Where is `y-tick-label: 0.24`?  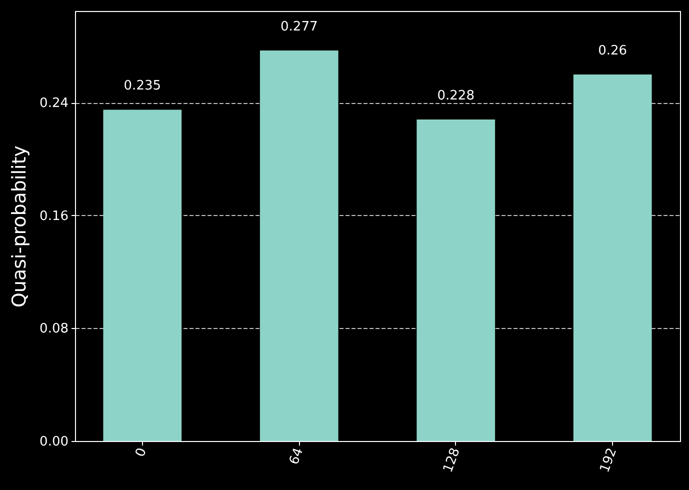
y-tick-label: 0.24 is located at coordinates (54, 104).